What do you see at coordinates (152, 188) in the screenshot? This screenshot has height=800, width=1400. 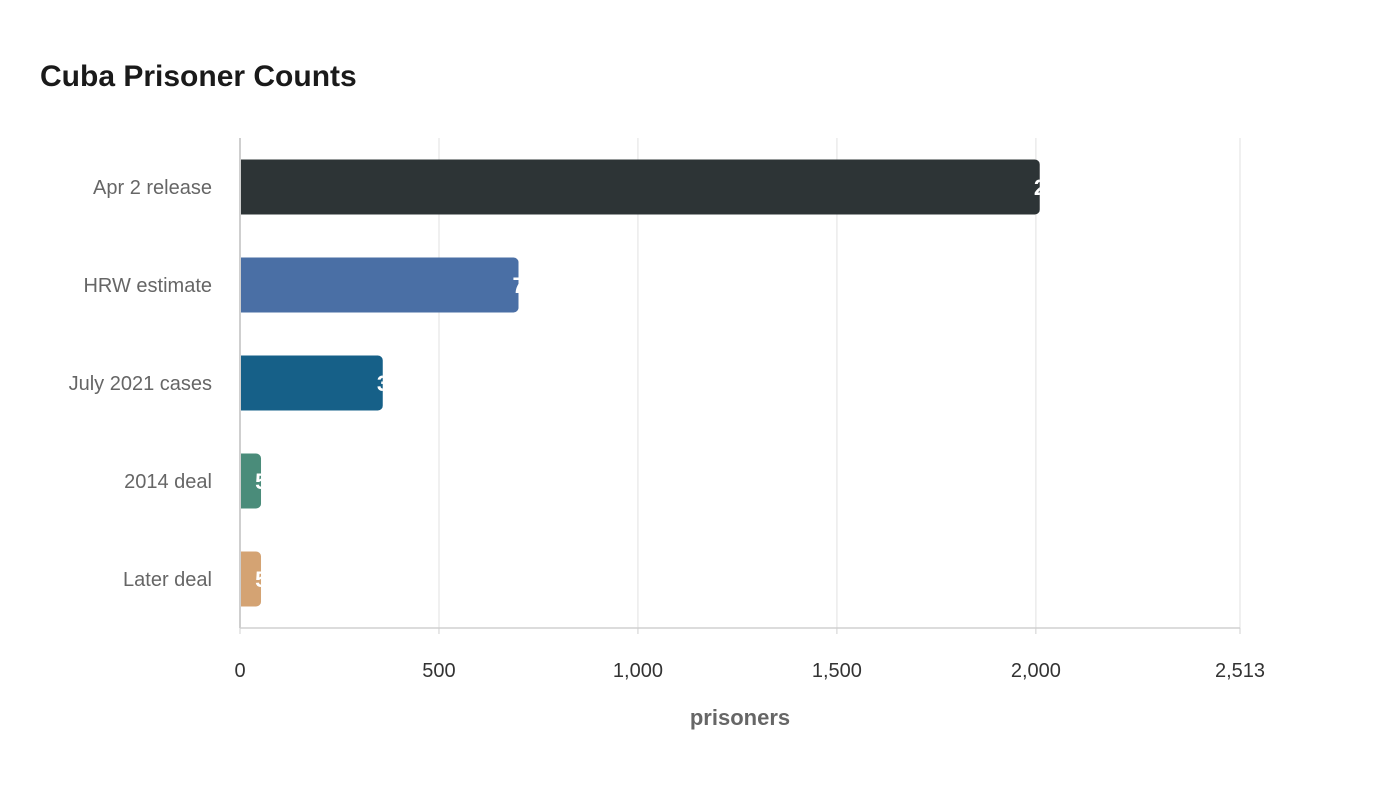 I see `y-tick-label: Apr 2 release` at bounding box center [152, 188].